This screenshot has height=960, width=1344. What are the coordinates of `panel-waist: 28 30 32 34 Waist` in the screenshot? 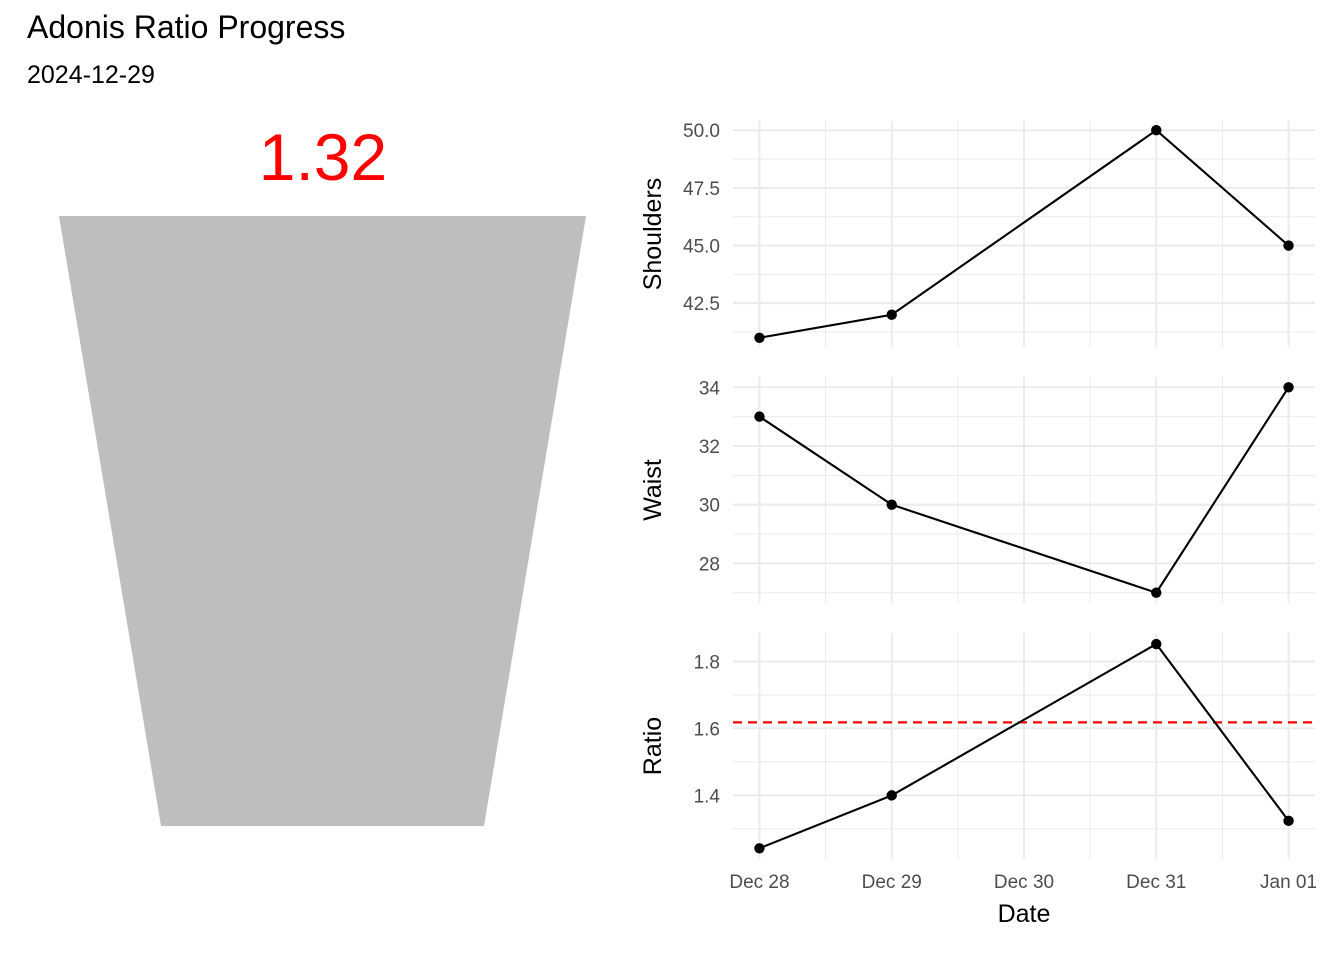 It's located at (977, 490).